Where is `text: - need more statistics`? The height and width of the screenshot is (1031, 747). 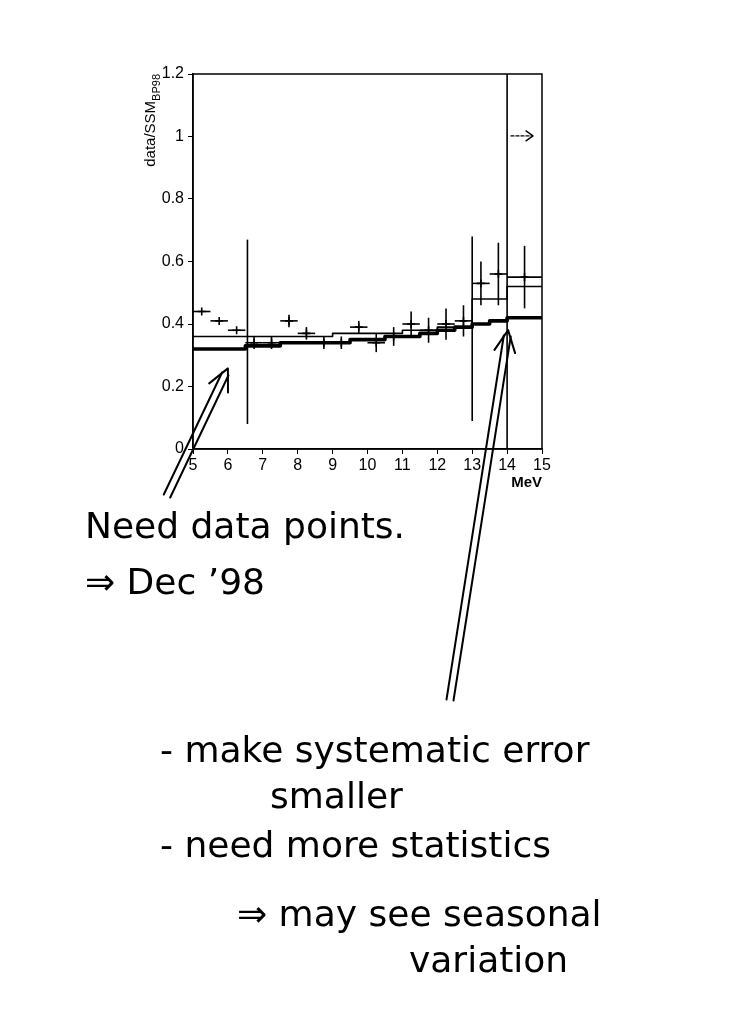
text: - need more statistics is located at coordinates (356, 844).